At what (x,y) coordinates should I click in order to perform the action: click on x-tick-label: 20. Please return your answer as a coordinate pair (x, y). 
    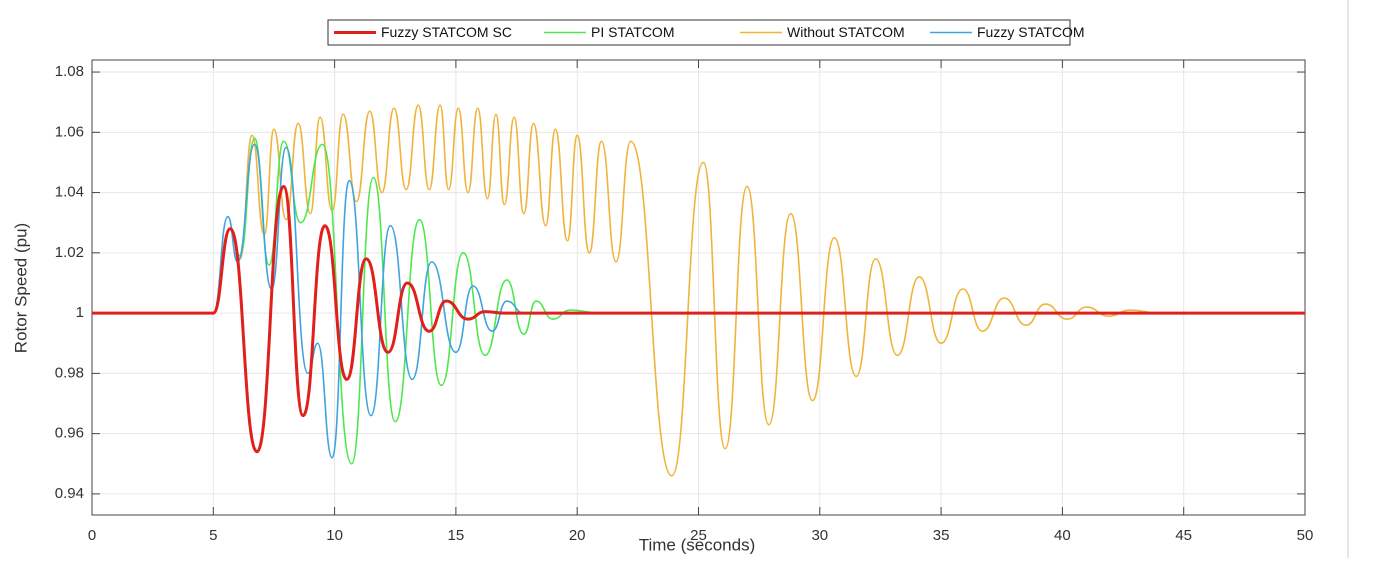
    Looking at the image, I should click on (577, 535).